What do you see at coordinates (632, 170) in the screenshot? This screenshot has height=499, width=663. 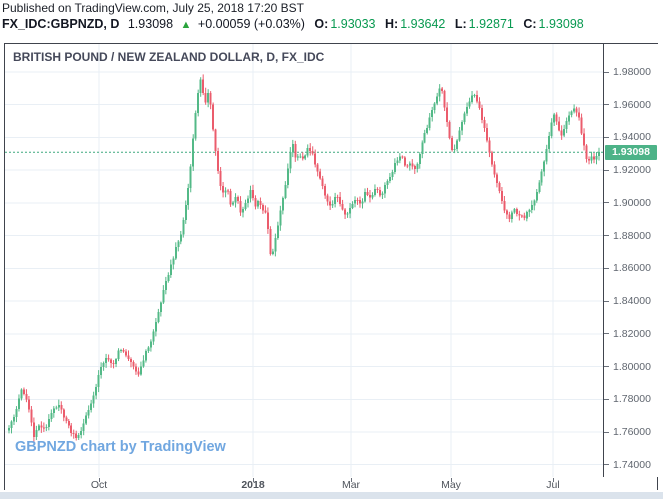 I see `price-tick-label: 1.92000` at bounding box center [632, 170].